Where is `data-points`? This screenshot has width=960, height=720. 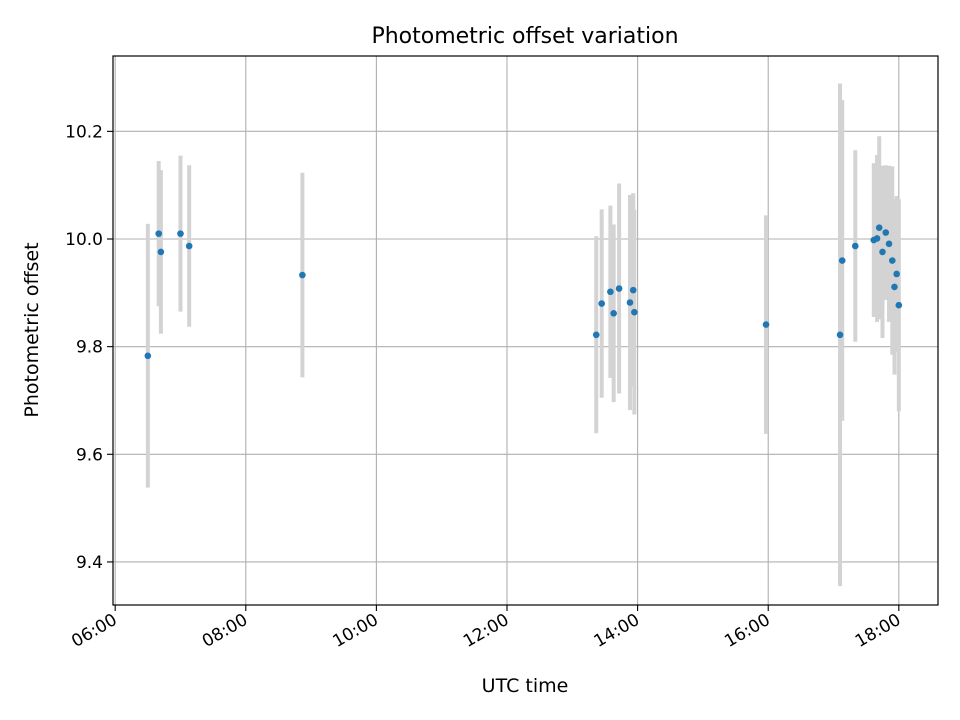
data-points is located at coordinates (523, 292).